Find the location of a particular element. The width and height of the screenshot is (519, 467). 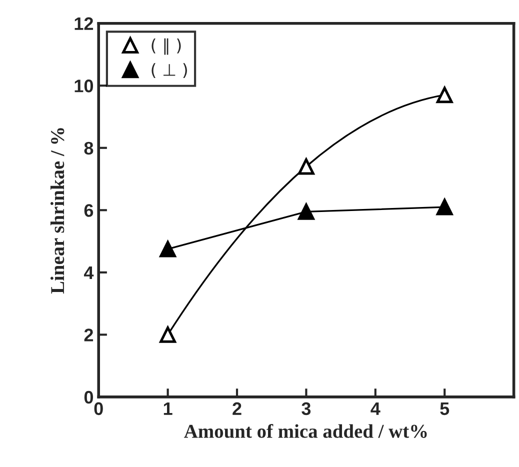

y-tick-label: 2 is located at coordinates (89, 335).